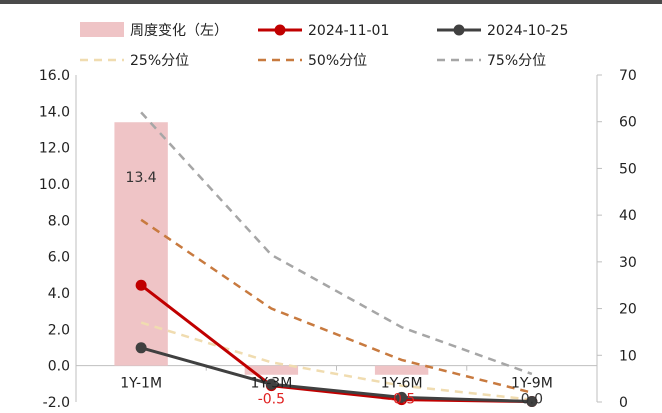  I want to click on legend-label-2024-10-25: 2024-10-25, so click(527, 31).